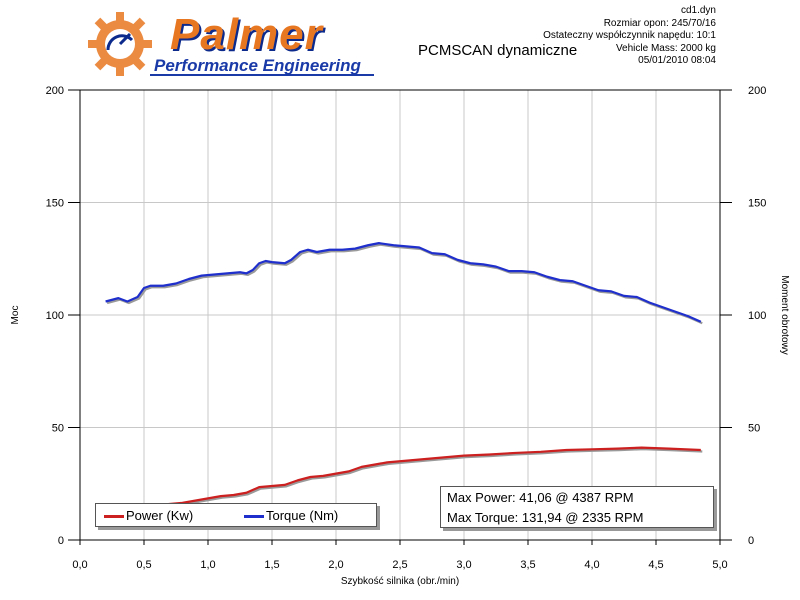 This screenshot has height=600, width=800. Describe the element at coordinates (257, 65) in the screenshot. I see `logo-subtitle: Performance Engineering` at that location.